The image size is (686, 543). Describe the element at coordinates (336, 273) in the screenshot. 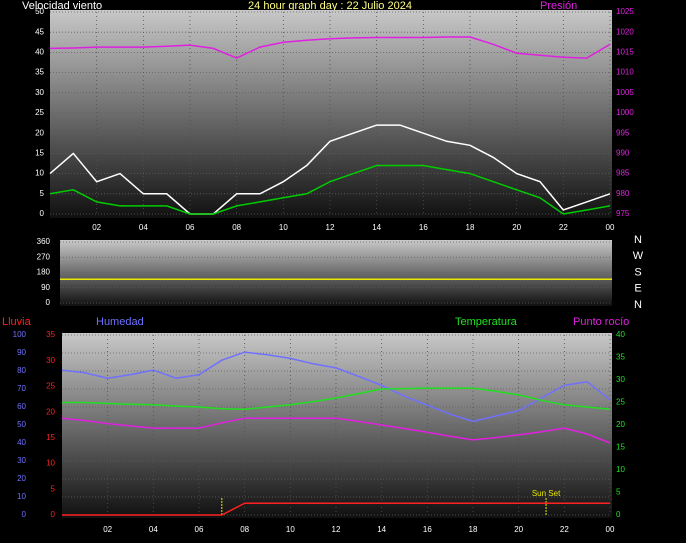

I see `plot-background` at that location.